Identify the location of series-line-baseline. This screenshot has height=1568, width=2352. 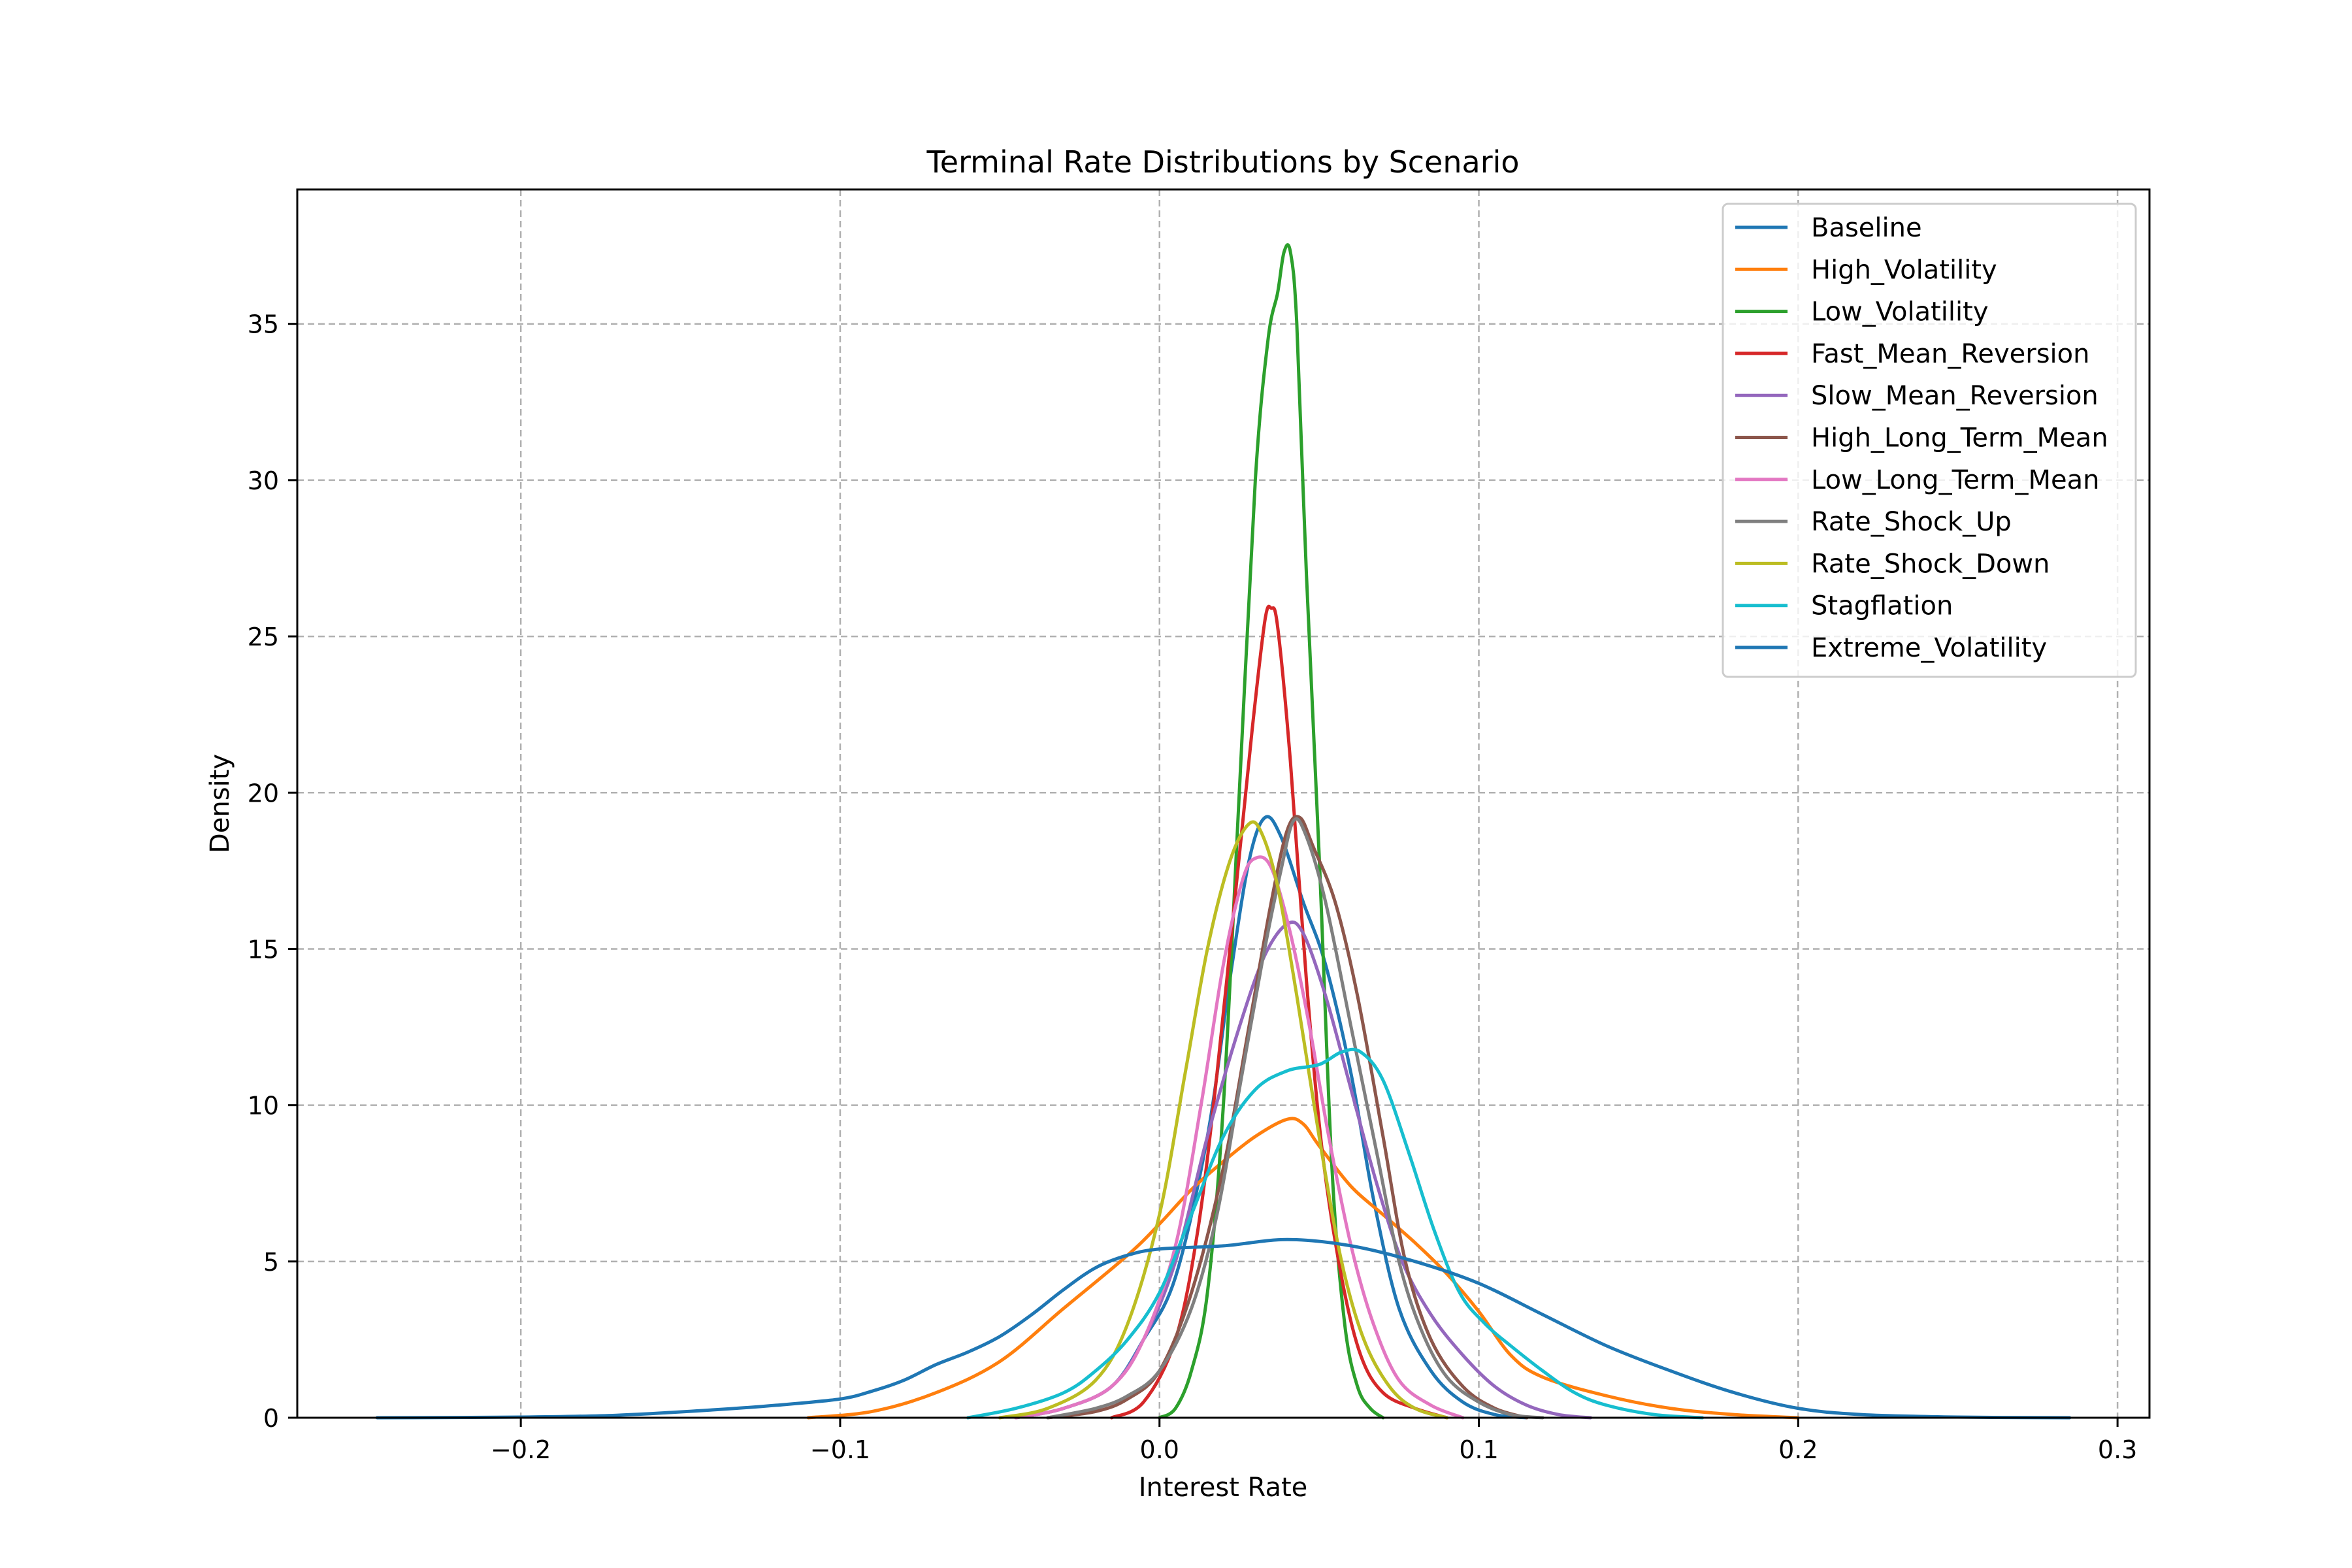
(1271, 1117).